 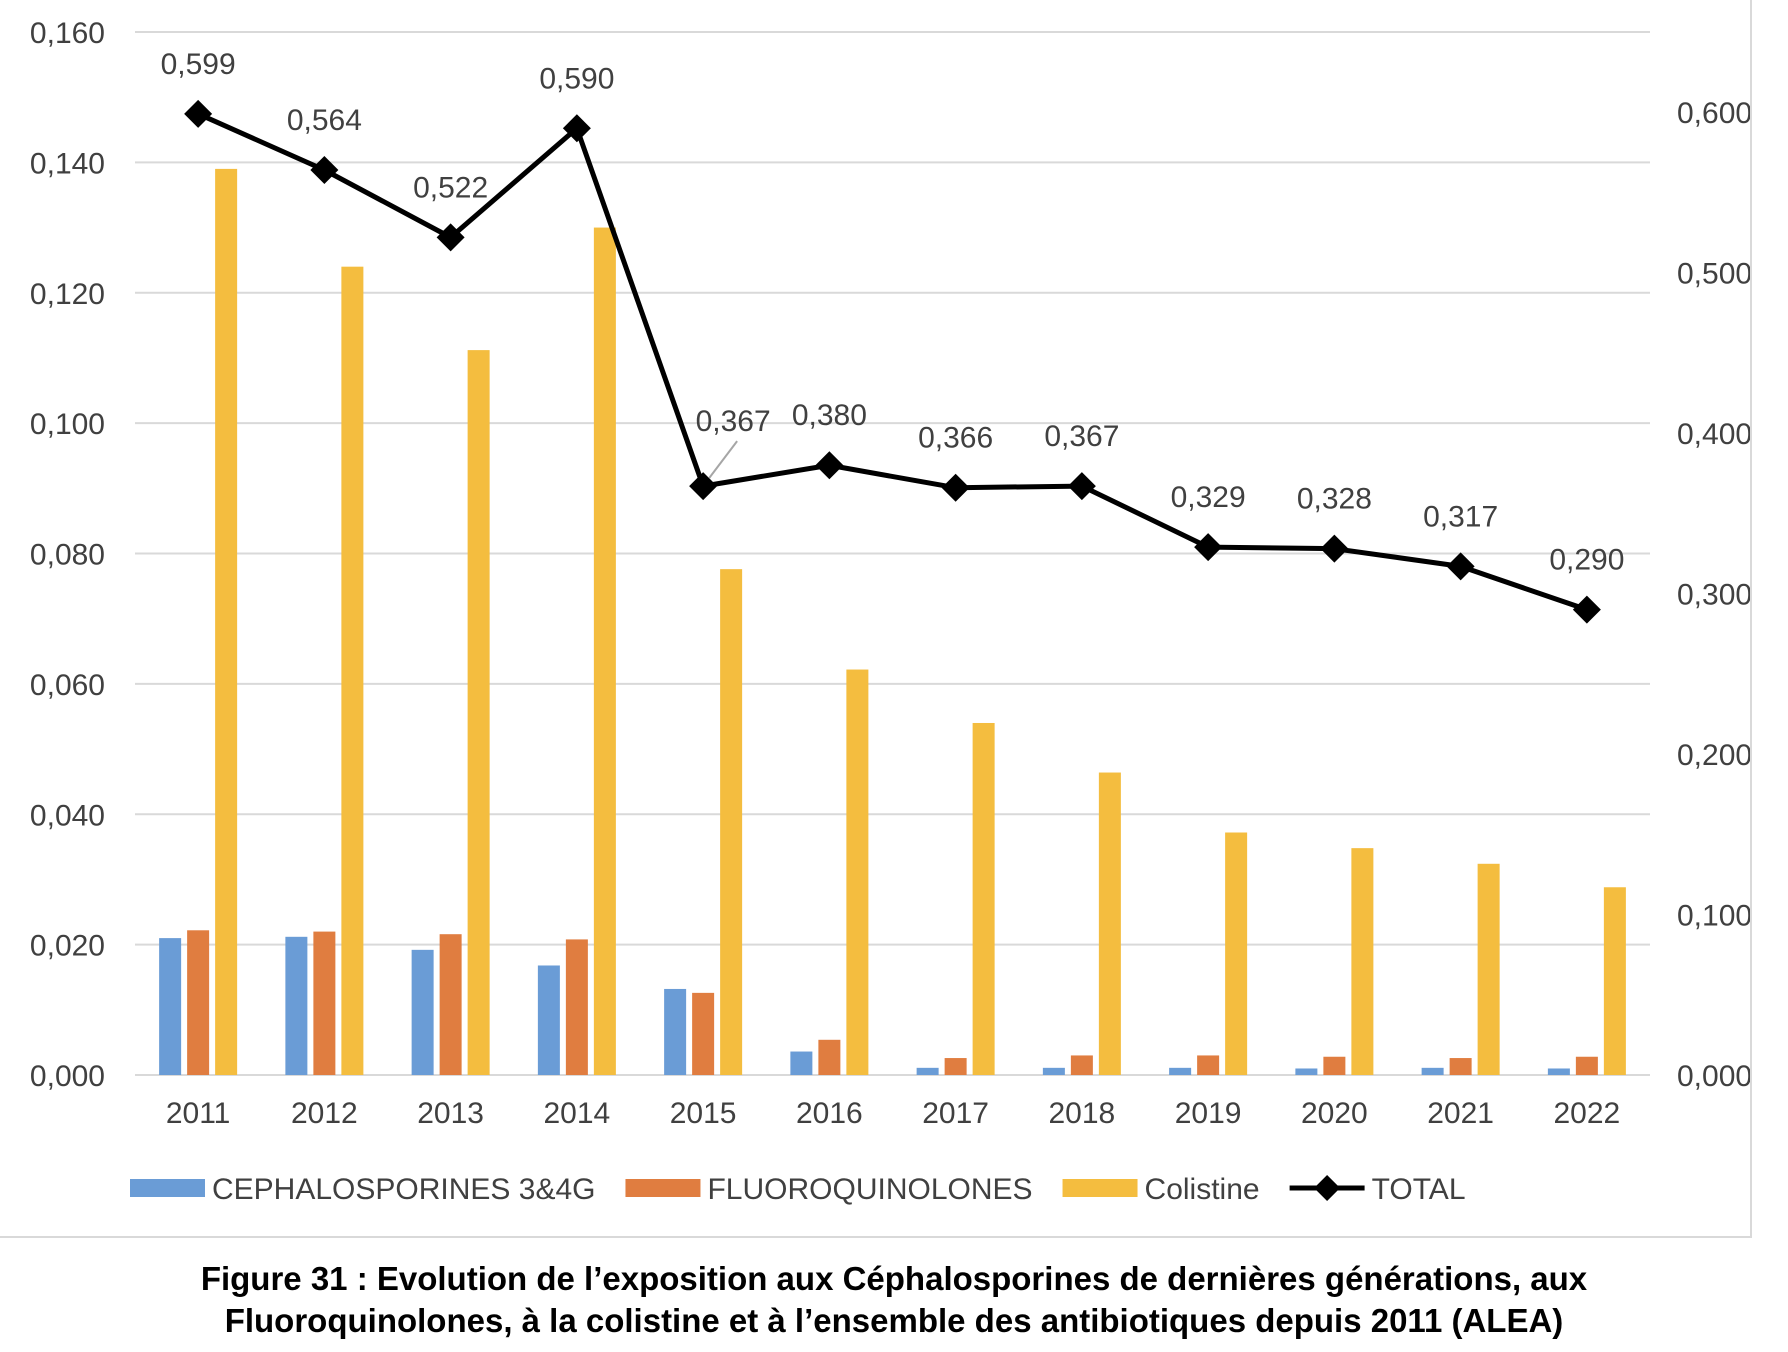 I want to click on legend-fluoroquinolones-swatch, so click(x=663, y=1188).